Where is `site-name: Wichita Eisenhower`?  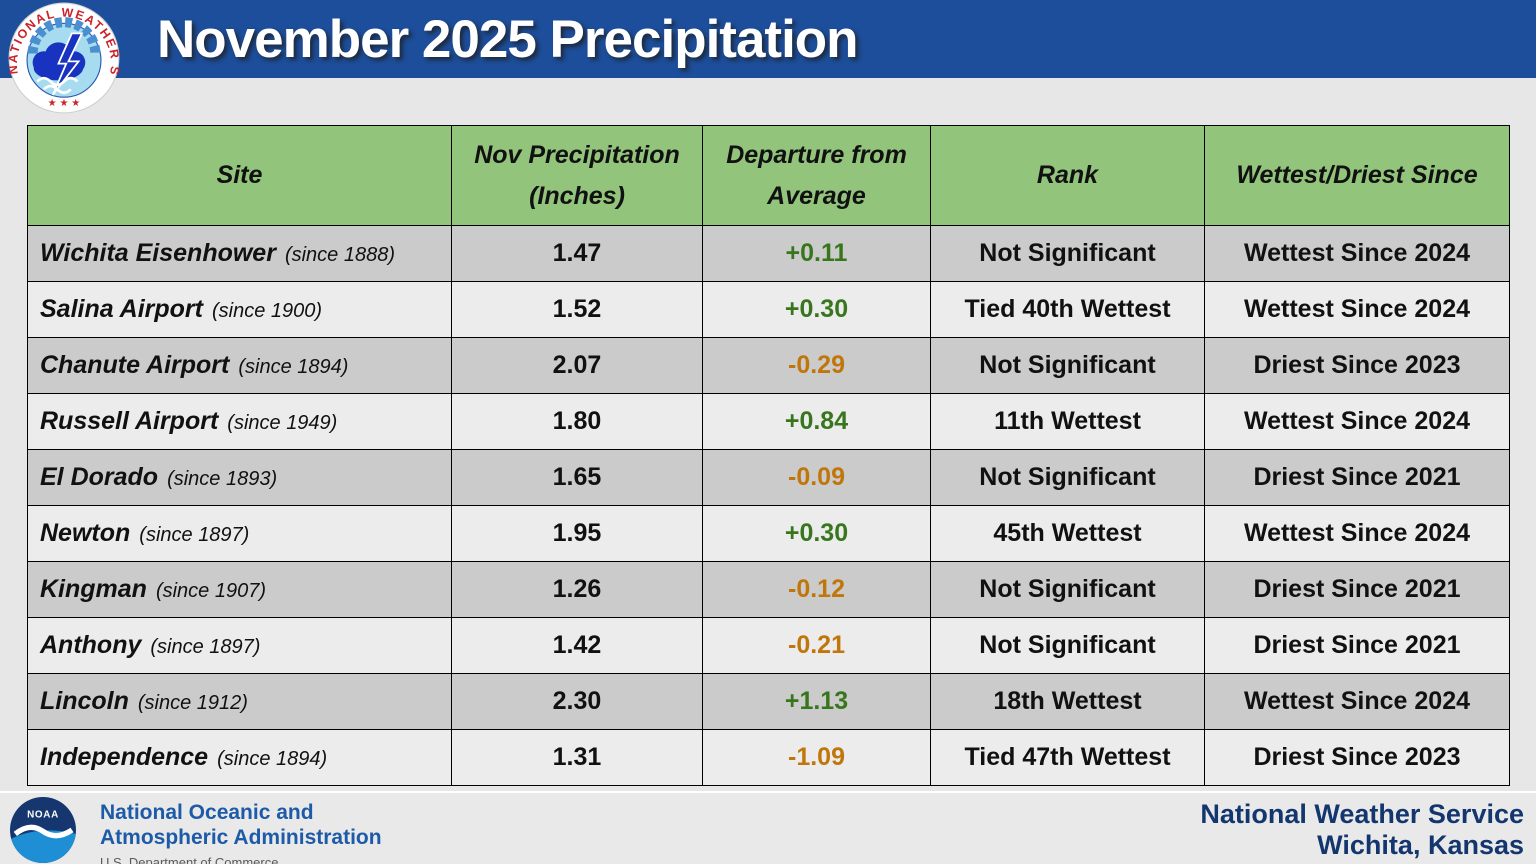 site-name: Wichita Eisenhower is located at coordinates (158, 253).